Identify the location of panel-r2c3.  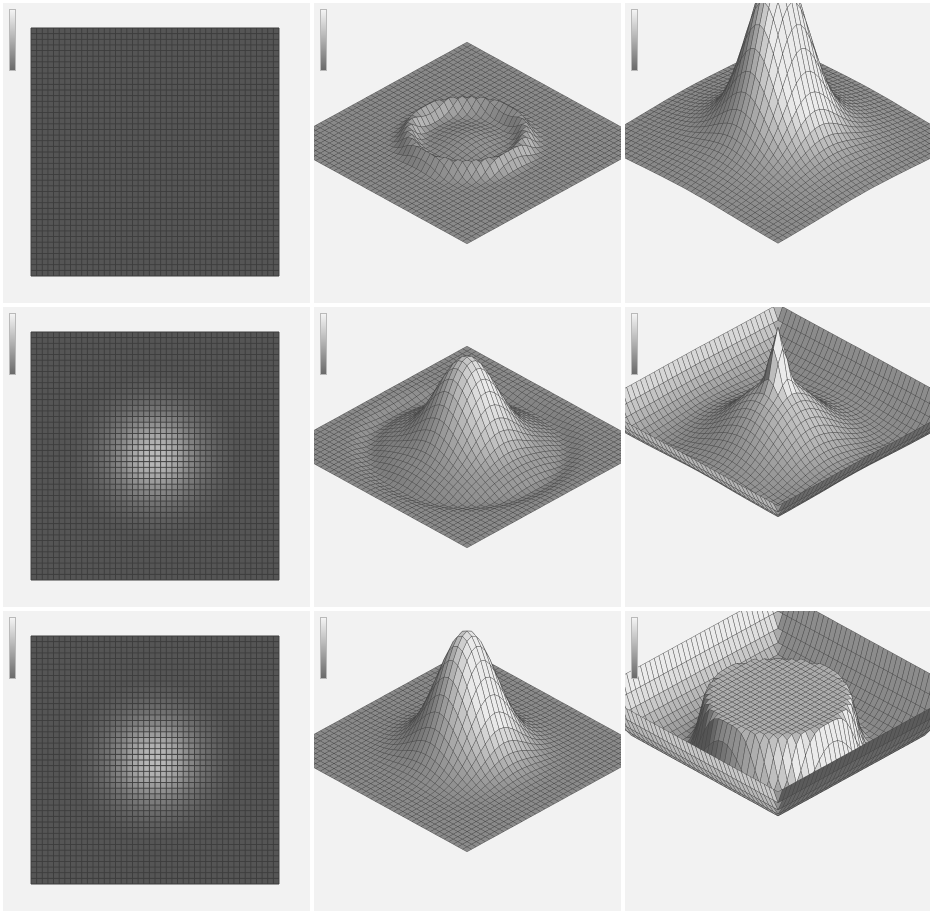
(777, 457).